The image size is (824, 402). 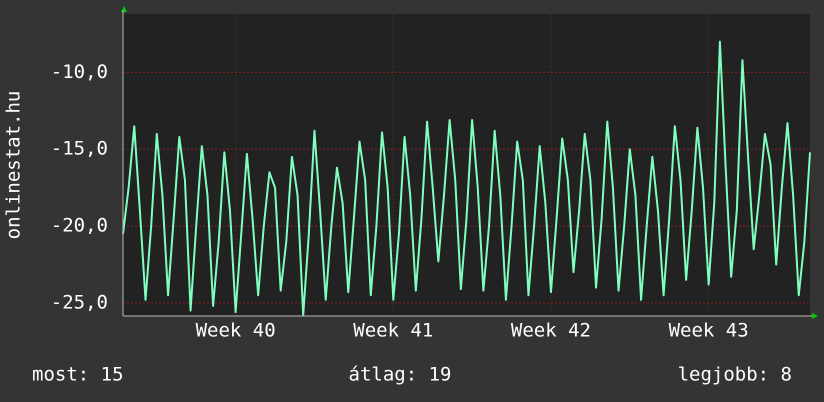 I want to click on footer-text: most: 15, so click(x=78, y=375).